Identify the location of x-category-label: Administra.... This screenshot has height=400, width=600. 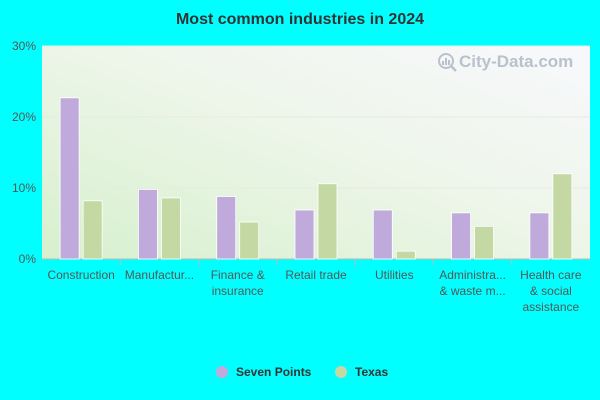
(472, 275).